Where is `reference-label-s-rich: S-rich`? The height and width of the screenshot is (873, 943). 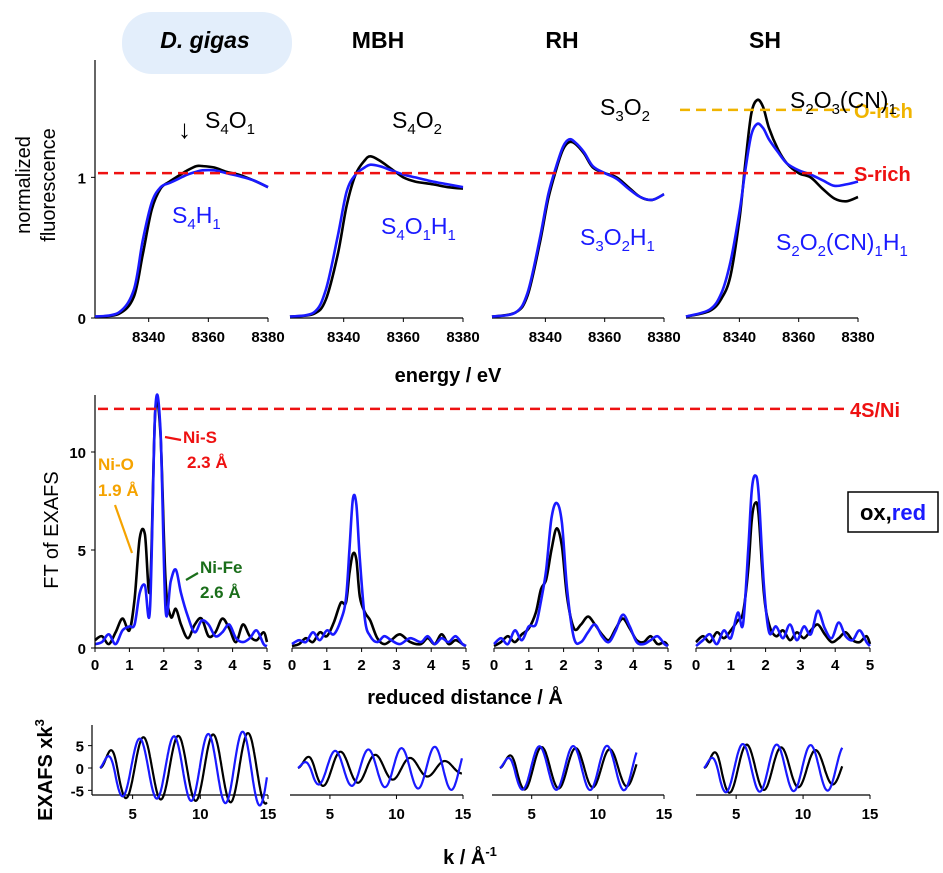 reference-label-s-rich: S-rich is located at coordinates (882, 175).